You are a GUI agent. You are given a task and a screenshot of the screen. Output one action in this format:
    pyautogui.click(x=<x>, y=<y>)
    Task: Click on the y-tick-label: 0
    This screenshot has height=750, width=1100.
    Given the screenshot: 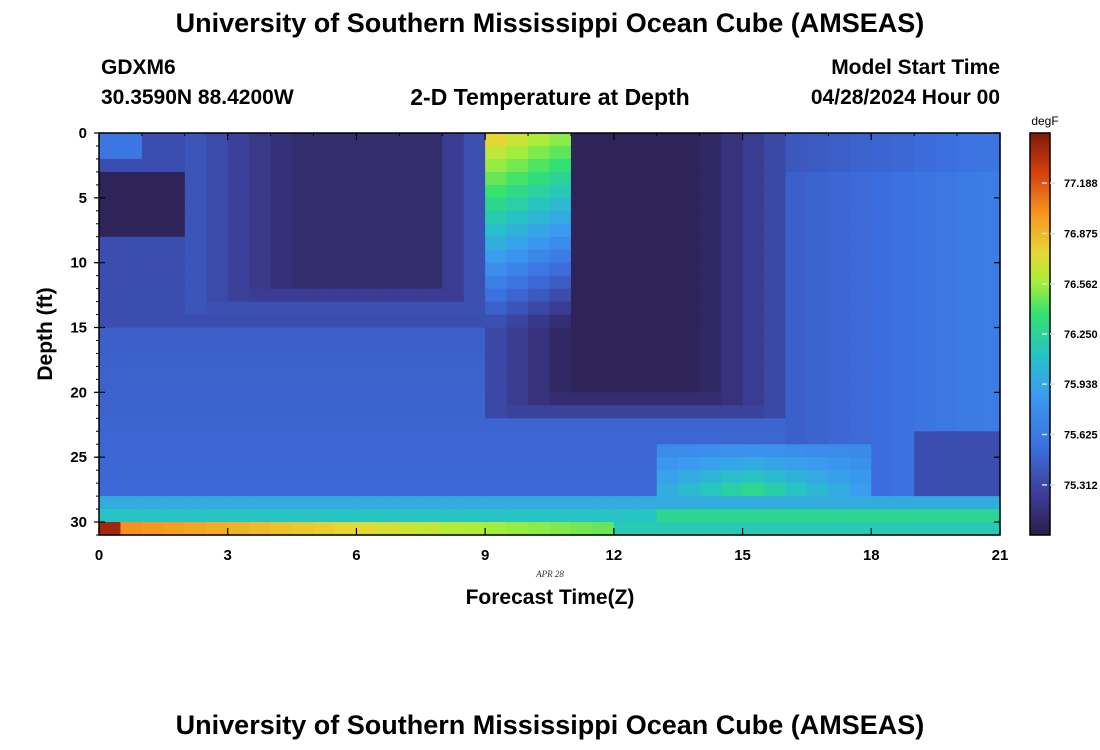 What is the action you would take?
    pyautogui.click(x=83, y=133)
    